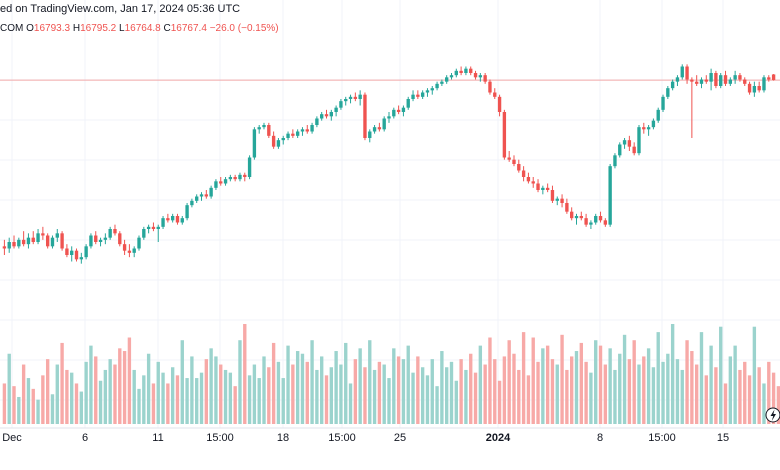 This screenshot has height=470, width=780. What do you see at coordinates (662, 438) in the screenshot?
I see `x-tick-label: 15:00` at bounding box center [662, 438].